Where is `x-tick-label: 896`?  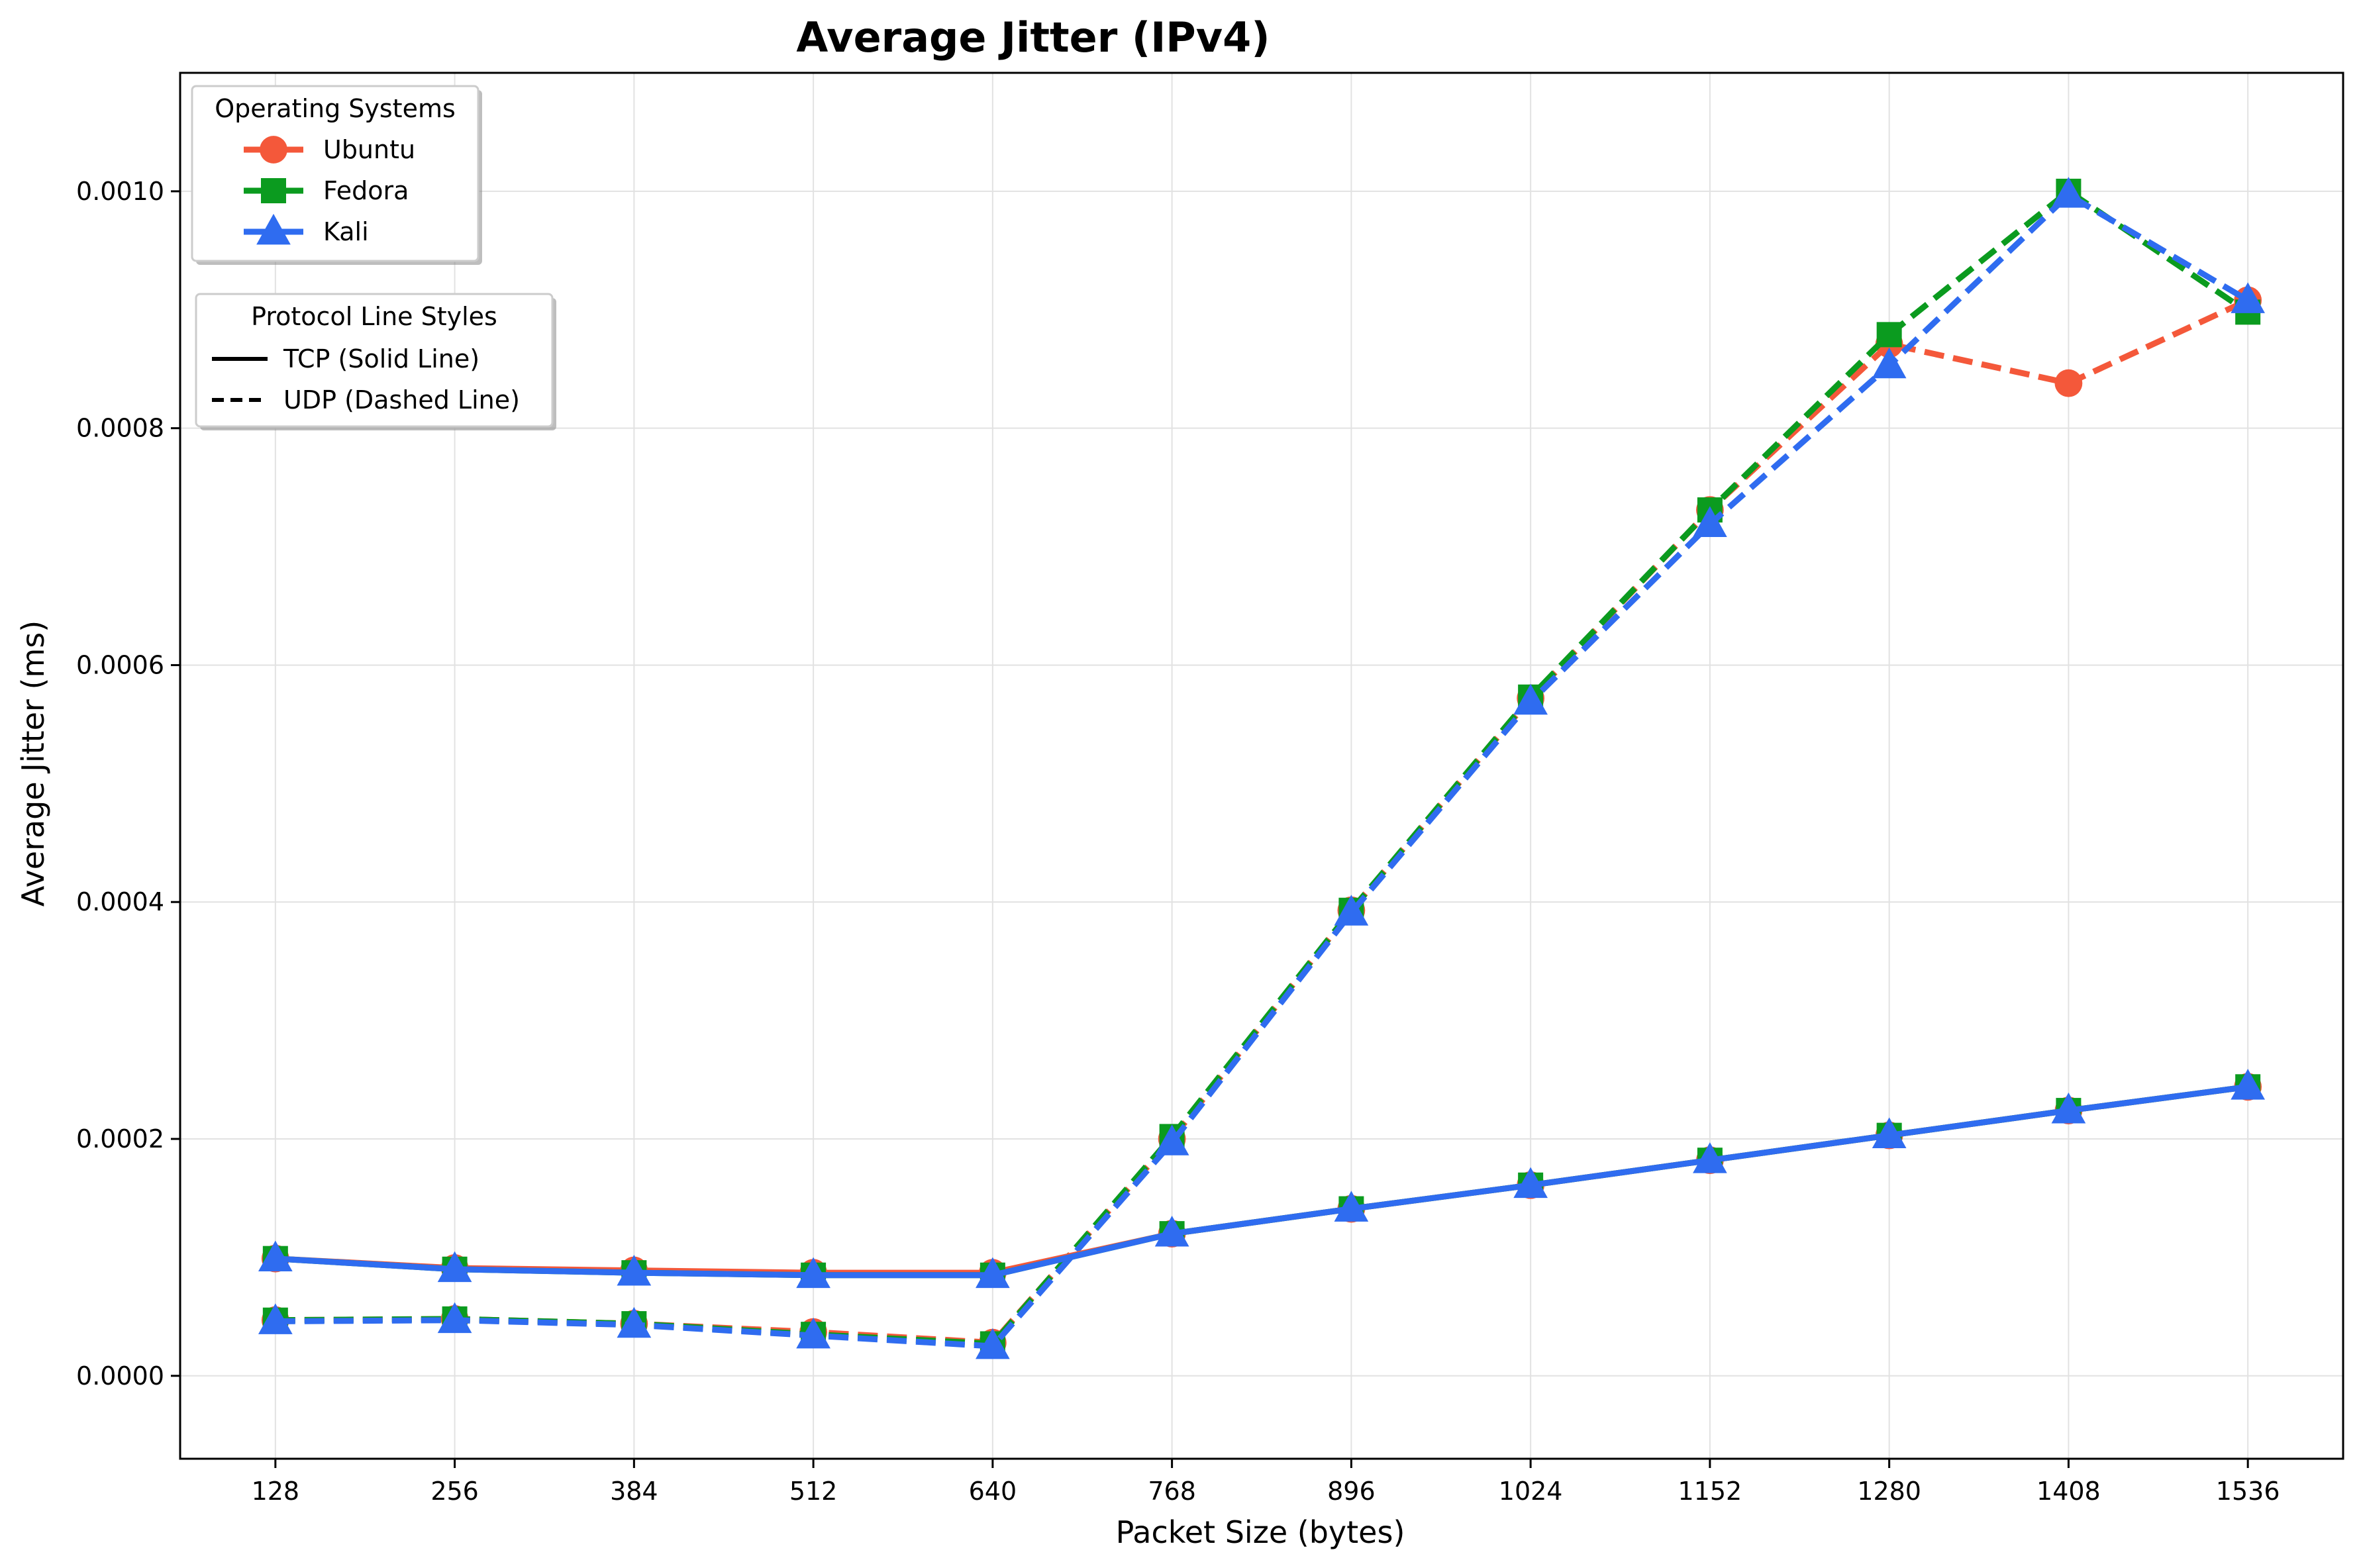 x-tick-label: 896 is located at coordinates (1351, 1491).